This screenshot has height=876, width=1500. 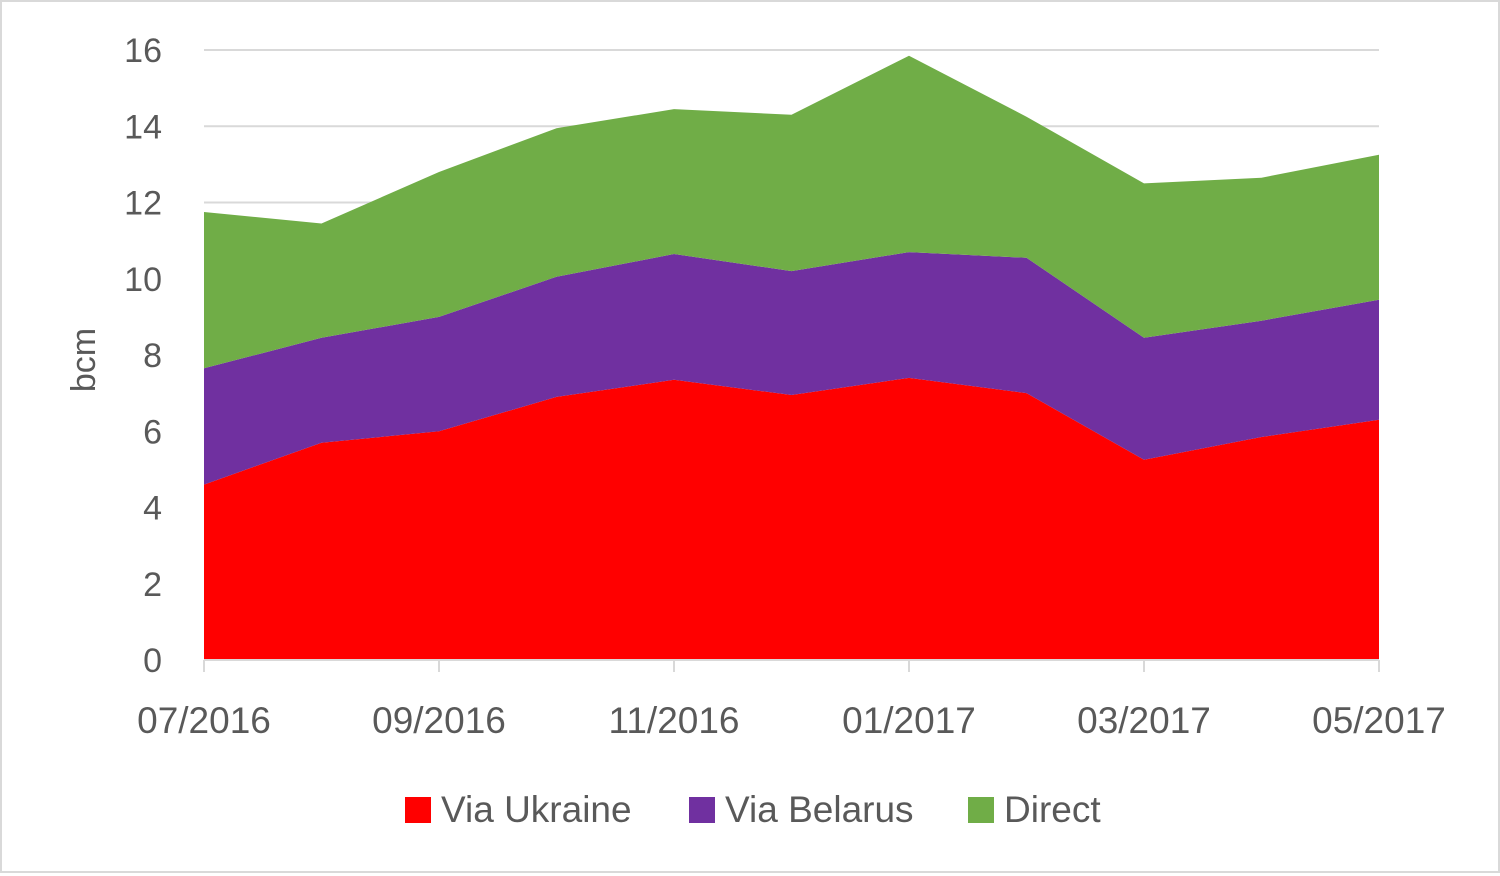 I want to click on y-tick-label: 0, so click(x=152, y=661).